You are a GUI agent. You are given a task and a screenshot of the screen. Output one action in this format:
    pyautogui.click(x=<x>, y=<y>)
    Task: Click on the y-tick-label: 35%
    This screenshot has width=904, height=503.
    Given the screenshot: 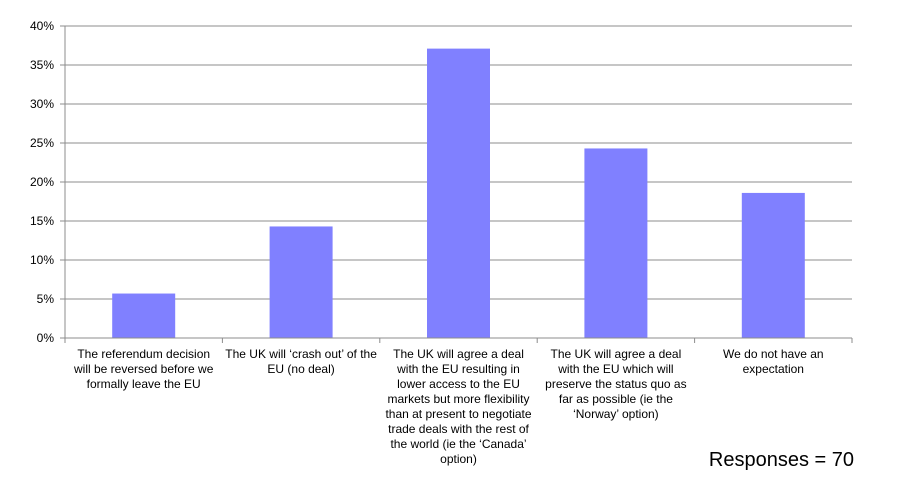 What is the action you would take?
    pyautogui.click(x=42, y=65)
    